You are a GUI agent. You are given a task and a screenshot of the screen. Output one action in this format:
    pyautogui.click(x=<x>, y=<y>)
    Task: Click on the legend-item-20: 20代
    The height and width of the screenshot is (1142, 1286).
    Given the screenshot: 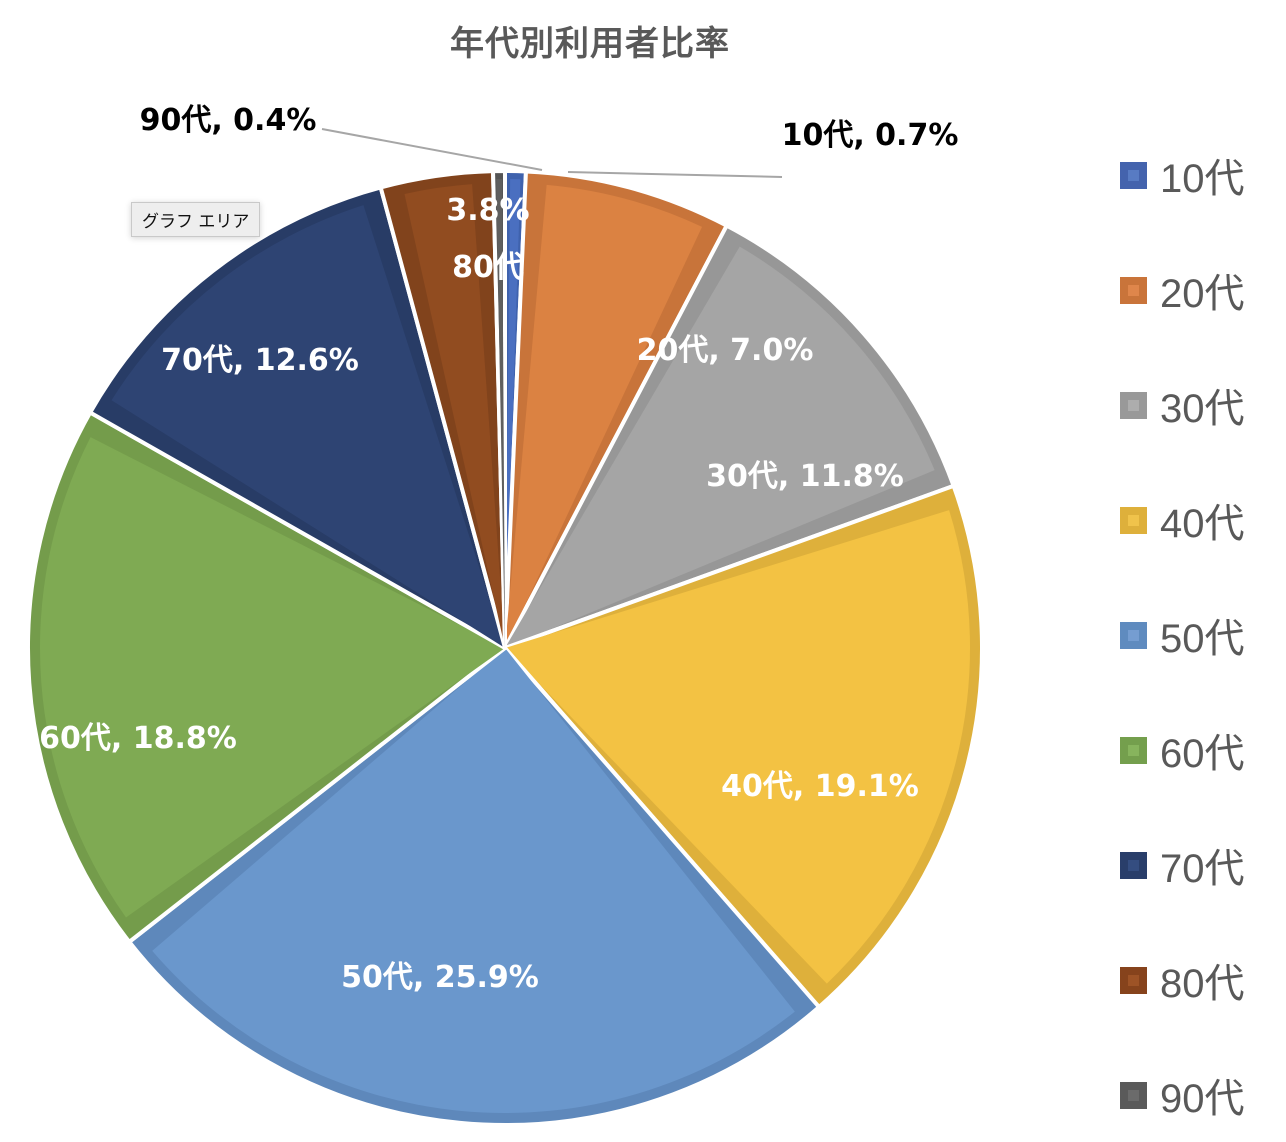 What is the action you would take?
    pyautogui.click(x=1182, y=290)
    